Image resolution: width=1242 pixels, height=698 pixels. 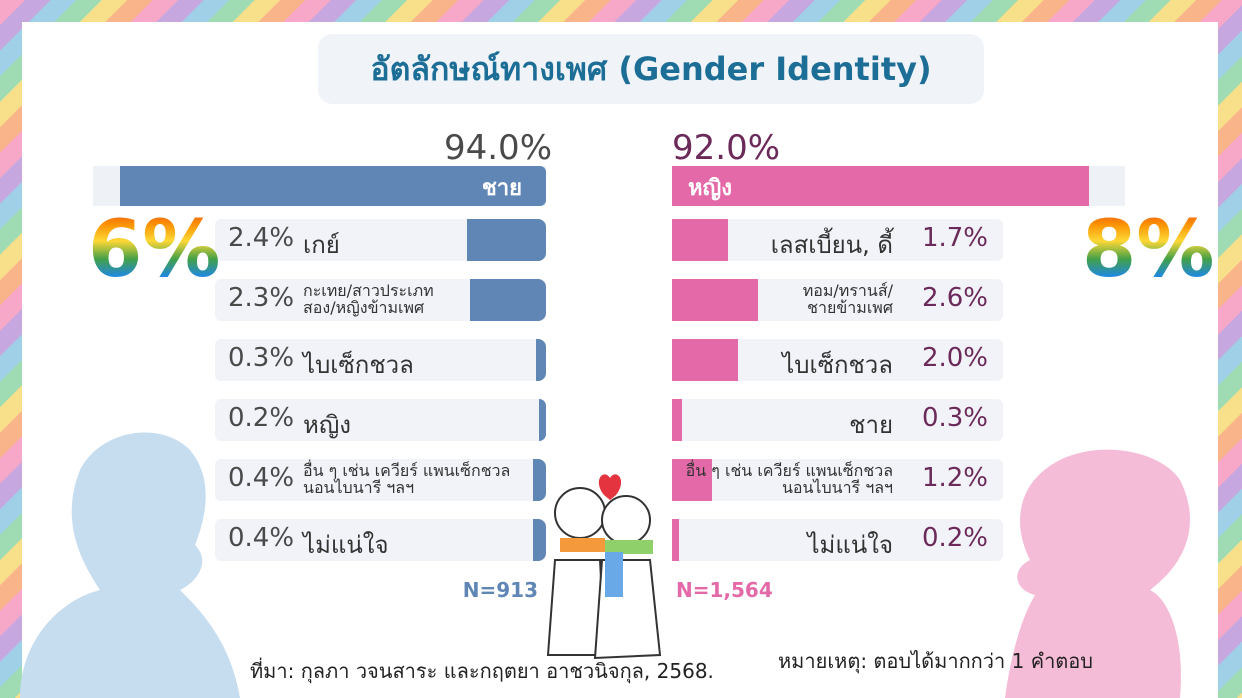 What do you see at coordinates (321, 245) in the screenshot?
I see `category-label: เกย์` at bounding box center [321, 245].